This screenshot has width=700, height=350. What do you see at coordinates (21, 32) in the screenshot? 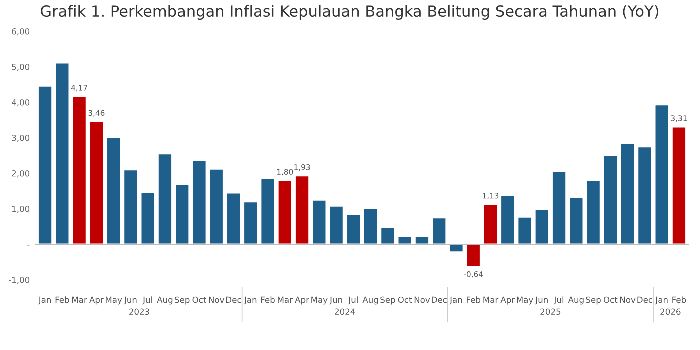
I see `y-tick-label: 6,00` at bounding box center [21, 32].